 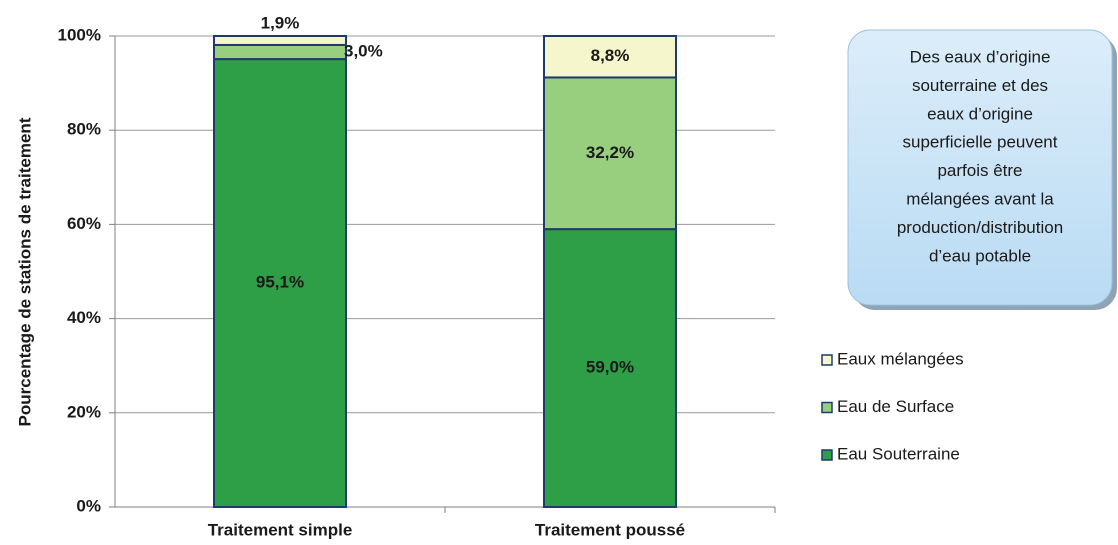 I want to click on value-label: 1,9%, so click(x=280, y=22).